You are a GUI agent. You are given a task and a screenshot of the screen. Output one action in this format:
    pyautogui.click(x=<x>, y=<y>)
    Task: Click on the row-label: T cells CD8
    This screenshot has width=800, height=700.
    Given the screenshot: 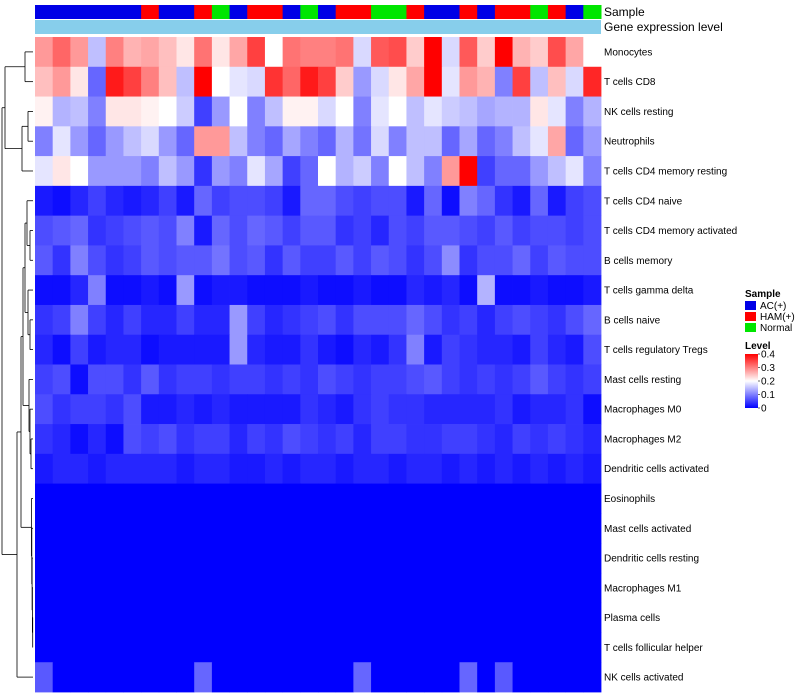 What is the action you would take?
    pyautogui.click(x=630, y=82)
    